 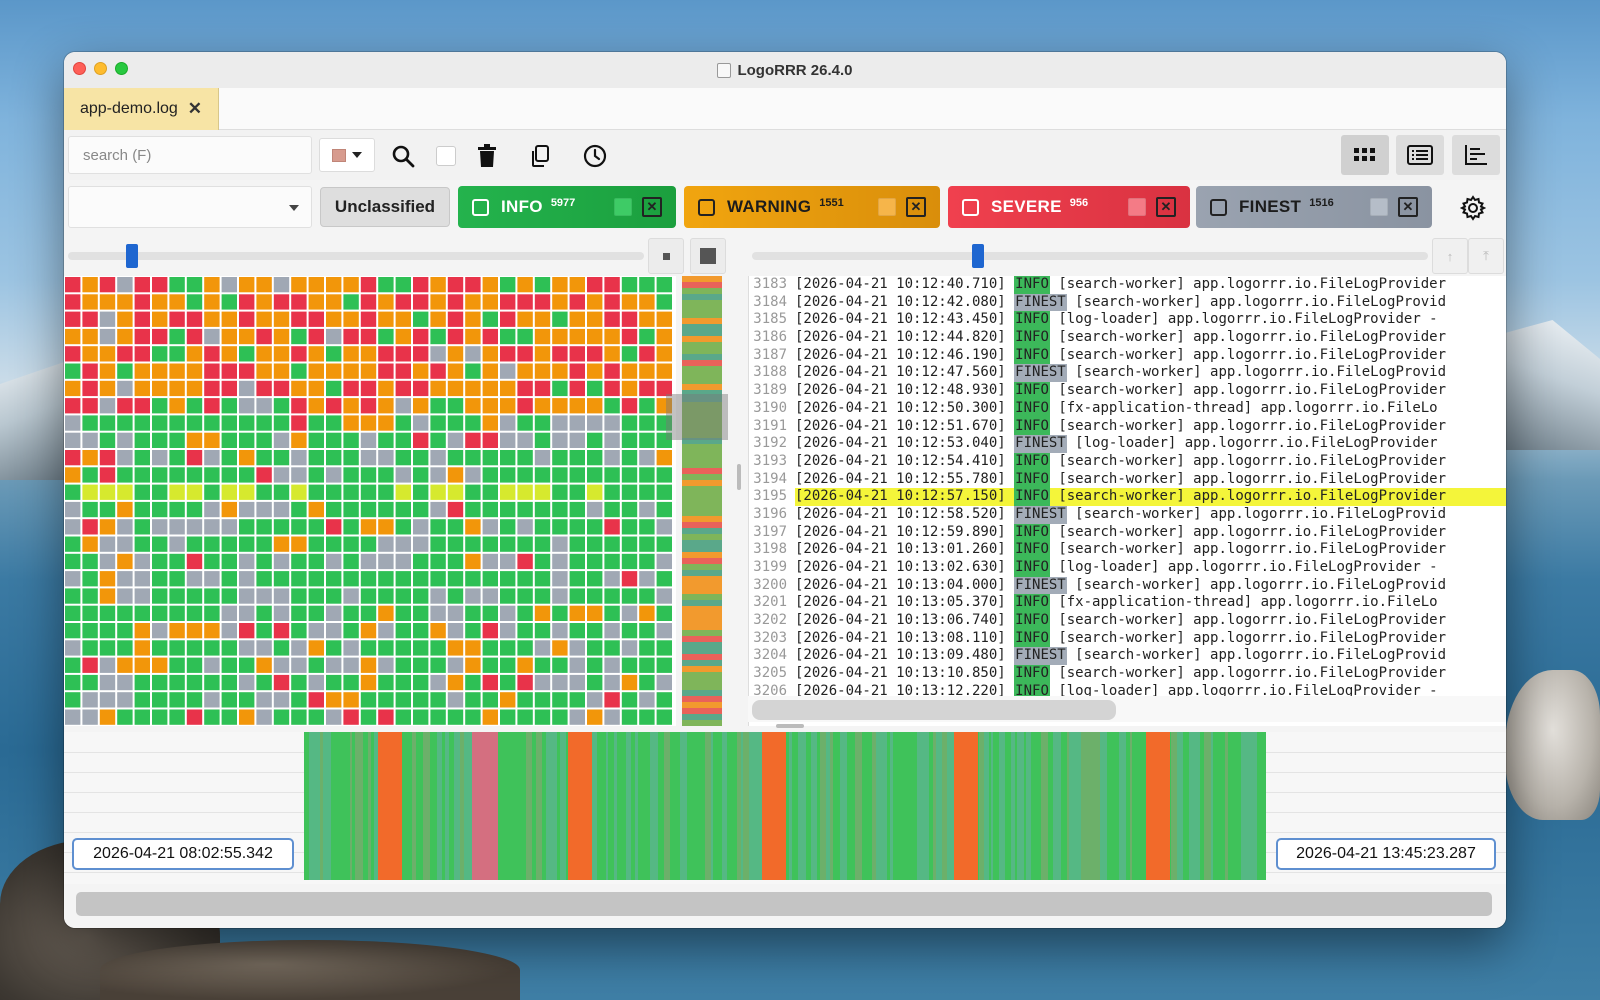 I want to click on log-horizontal-scrollbar, so click(x=1127, y=709).